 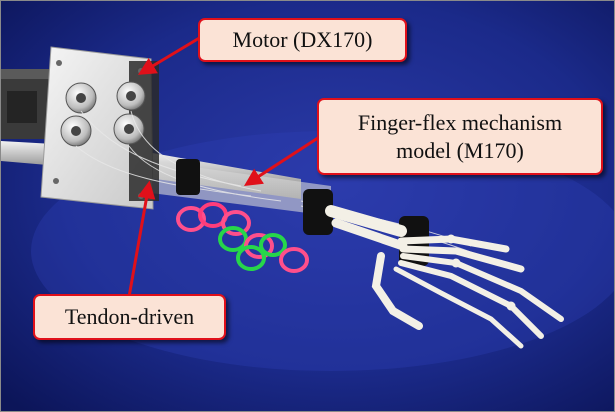 What do you see at coordinates (460, 150) in the screenshot?
I see `callout-finger-flex-line2: model (M170)` at bounding box center [460, 150].